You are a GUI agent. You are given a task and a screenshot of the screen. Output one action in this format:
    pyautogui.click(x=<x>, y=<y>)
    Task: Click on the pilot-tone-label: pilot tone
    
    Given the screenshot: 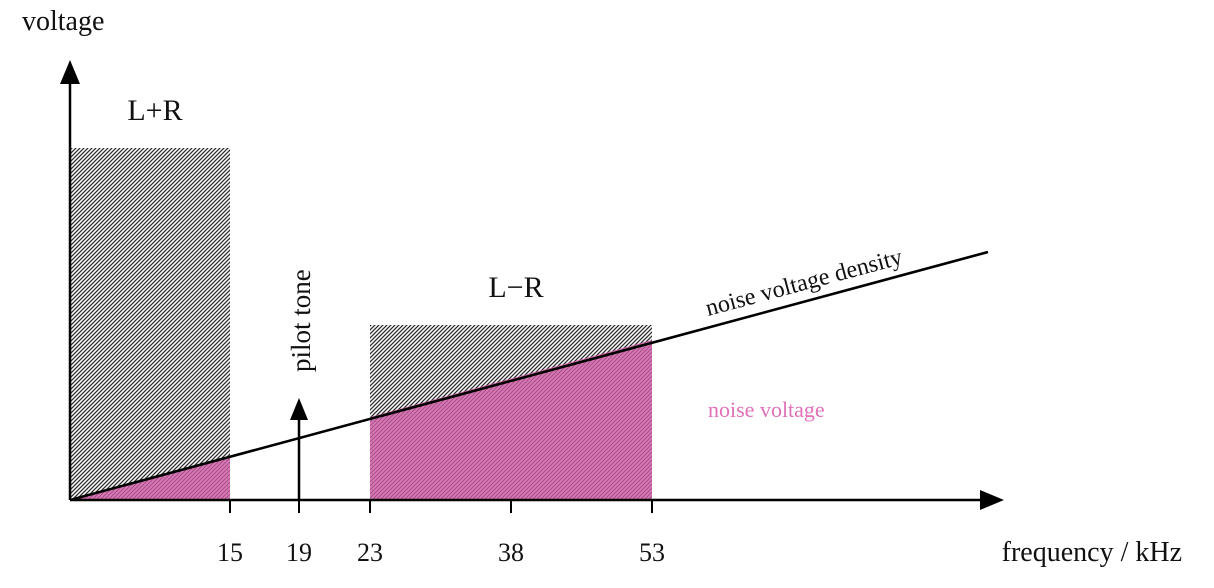 What is the action you would take?
    pyautogui.click(x=301, y=320)
    